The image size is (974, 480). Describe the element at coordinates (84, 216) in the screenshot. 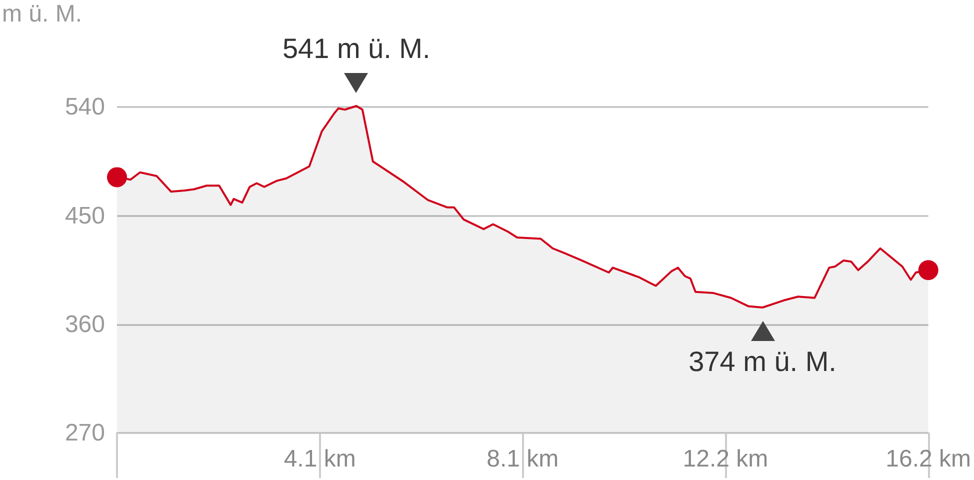

I see `y-tick-label: 450` at that location.